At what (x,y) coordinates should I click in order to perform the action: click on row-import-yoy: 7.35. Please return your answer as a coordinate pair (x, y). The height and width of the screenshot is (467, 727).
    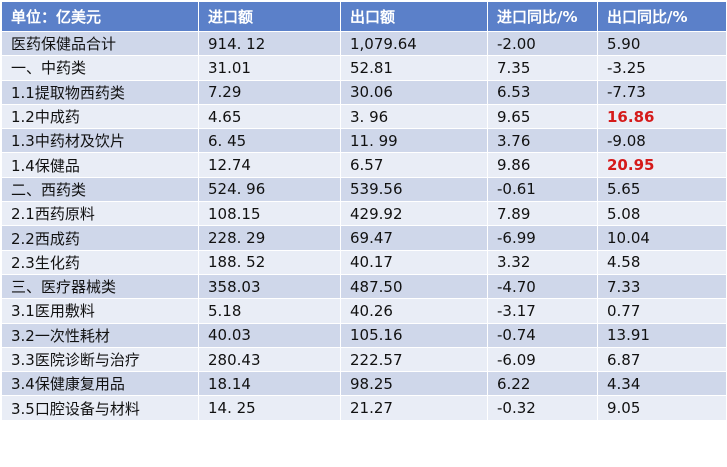
    Looking at the image, I should click on (542, 68).